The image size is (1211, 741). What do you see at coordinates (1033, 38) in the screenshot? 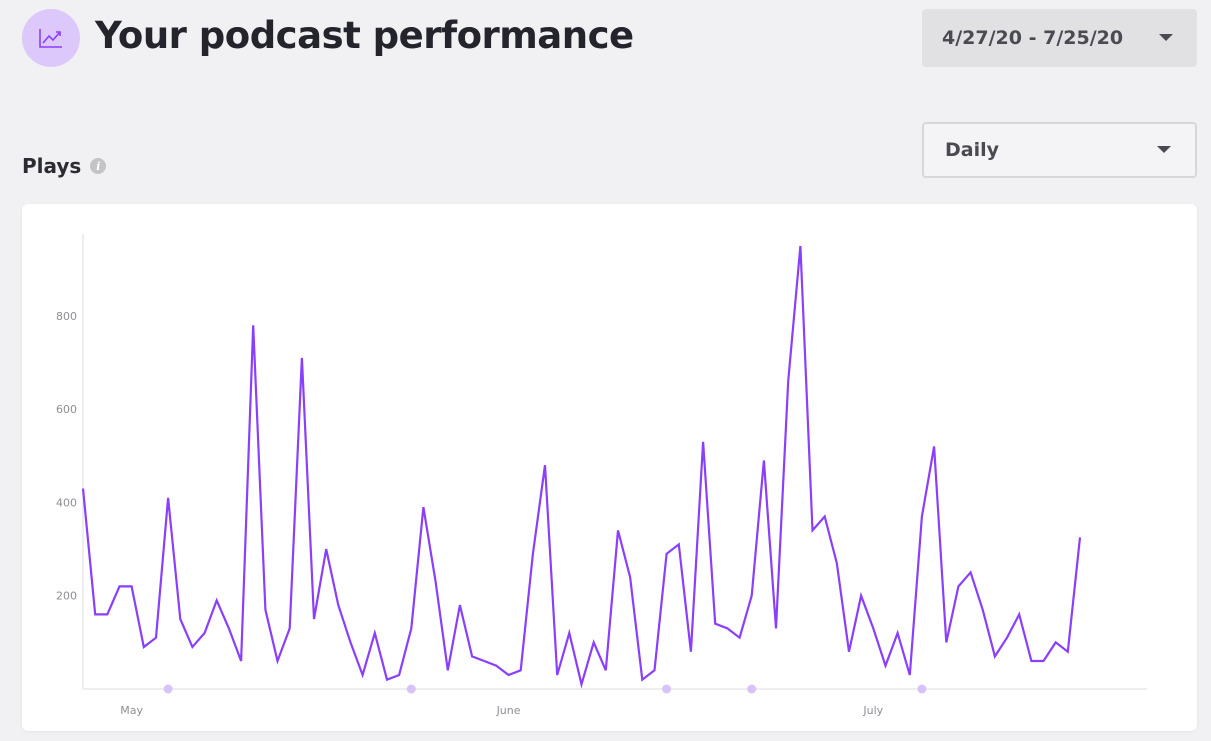
I see `date-range-value: 4/27/20 - 7/25/20` at bounding box center [1033, 38].